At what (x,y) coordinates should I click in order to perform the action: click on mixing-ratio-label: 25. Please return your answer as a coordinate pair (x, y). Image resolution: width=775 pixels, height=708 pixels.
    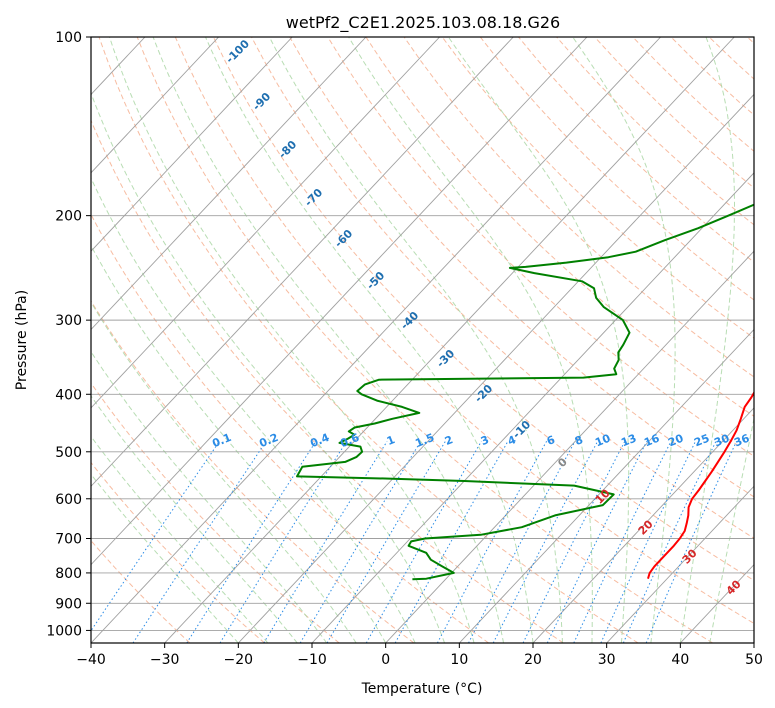
    Looking at the image, I should click on (701, 441).